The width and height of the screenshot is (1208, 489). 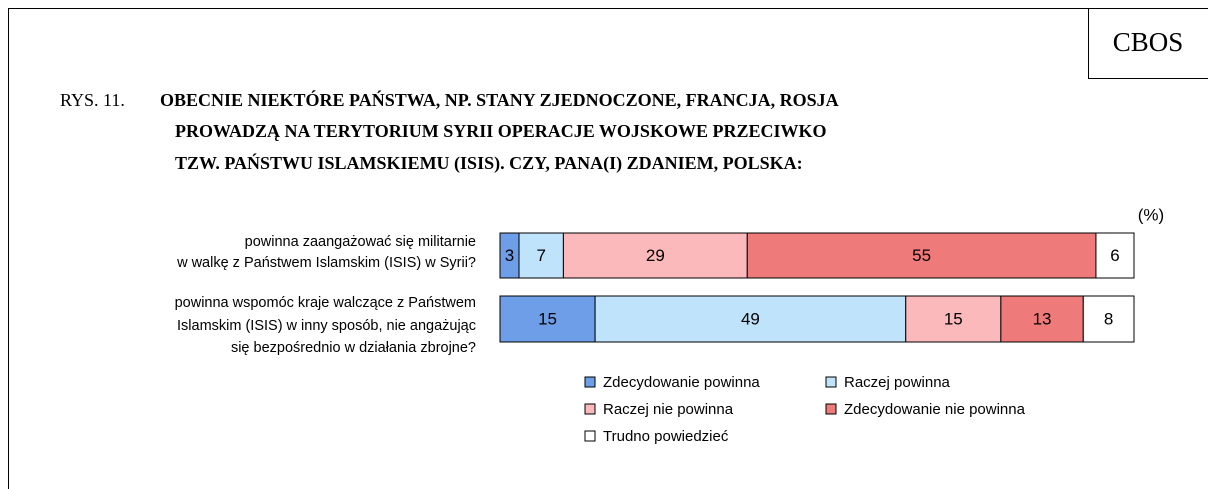 What do you see at coordinates (681, 382) in the screenshot?
I see `legend-label: Zdecydowanie powinna` at bounding box center [681, 382].